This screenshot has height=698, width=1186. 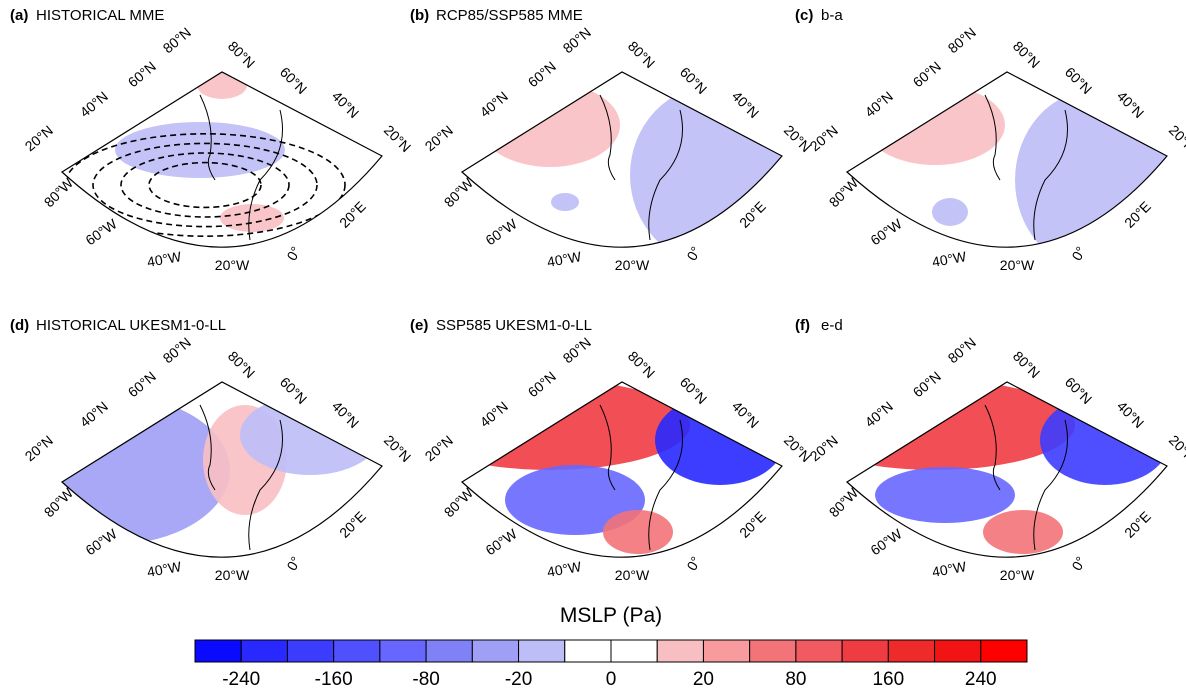 I want to click on panel-title: e-d, so click(x=832, y=325).